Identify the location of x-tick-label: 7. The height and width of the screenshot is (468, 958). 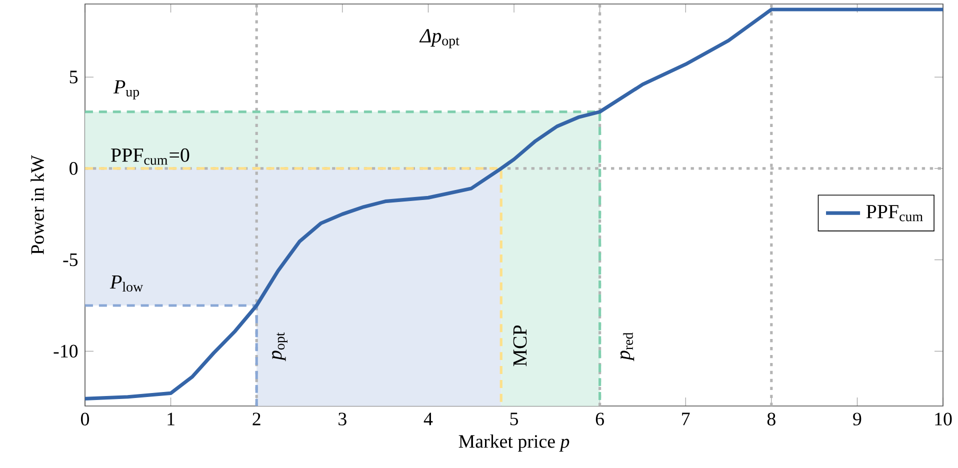
(686, 419).